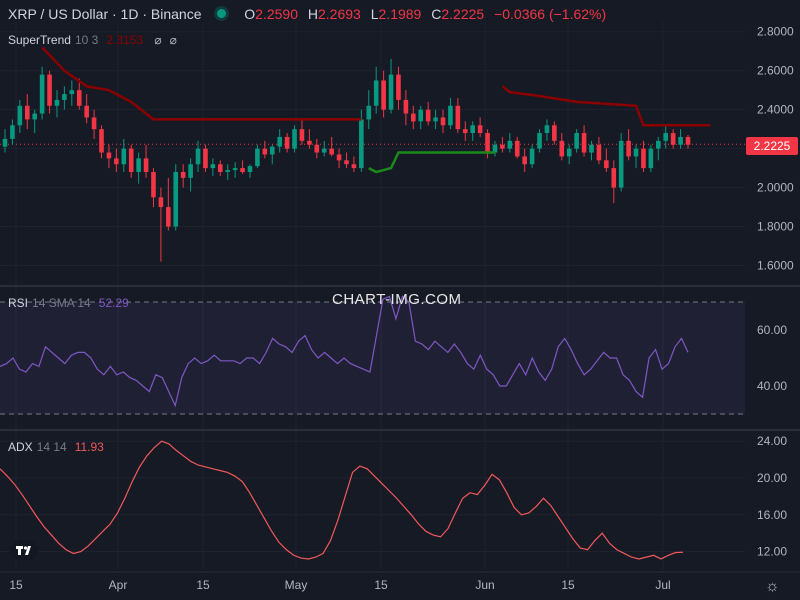 The image size is (800, 600). I want to click on rsi-legend: RSI 14 SMA 14 52.29, so click(68, 303).